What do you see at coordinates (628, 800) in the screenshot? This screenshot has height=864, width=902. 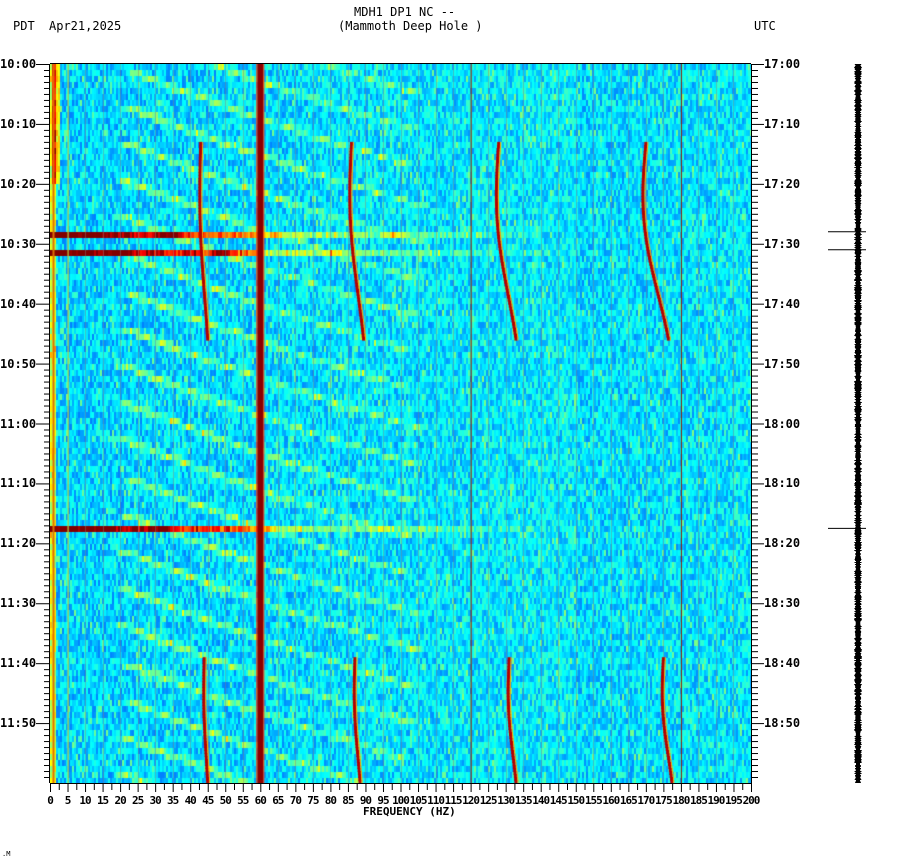 I see `x-tick-label: 165` at bounding box center [628, 800].